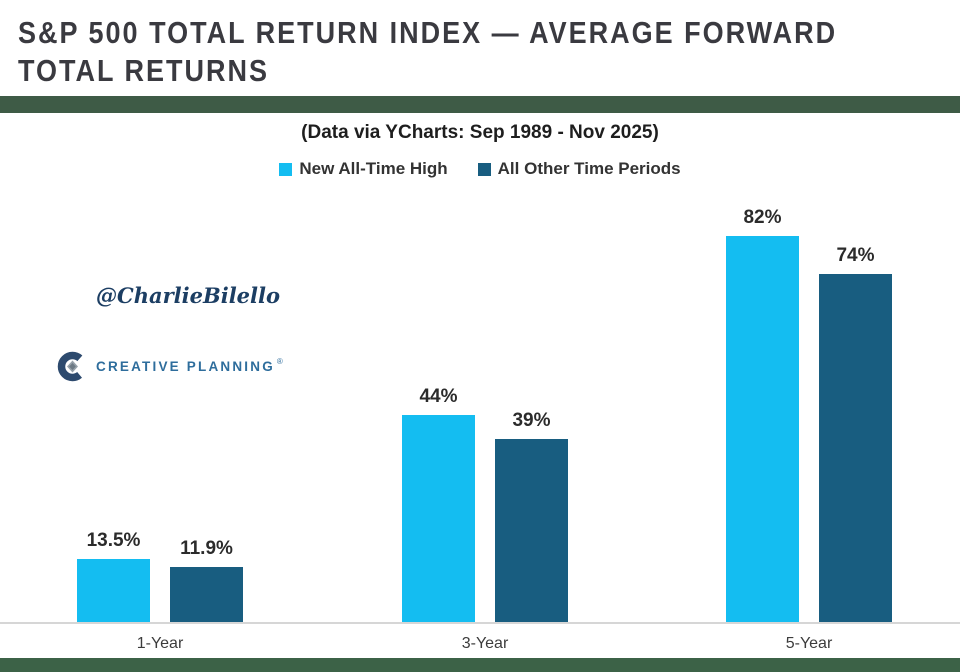 The image size is (960, 672). I want to click on brand-logo-text: CREATIVE PLANNING, so click(185, 366).